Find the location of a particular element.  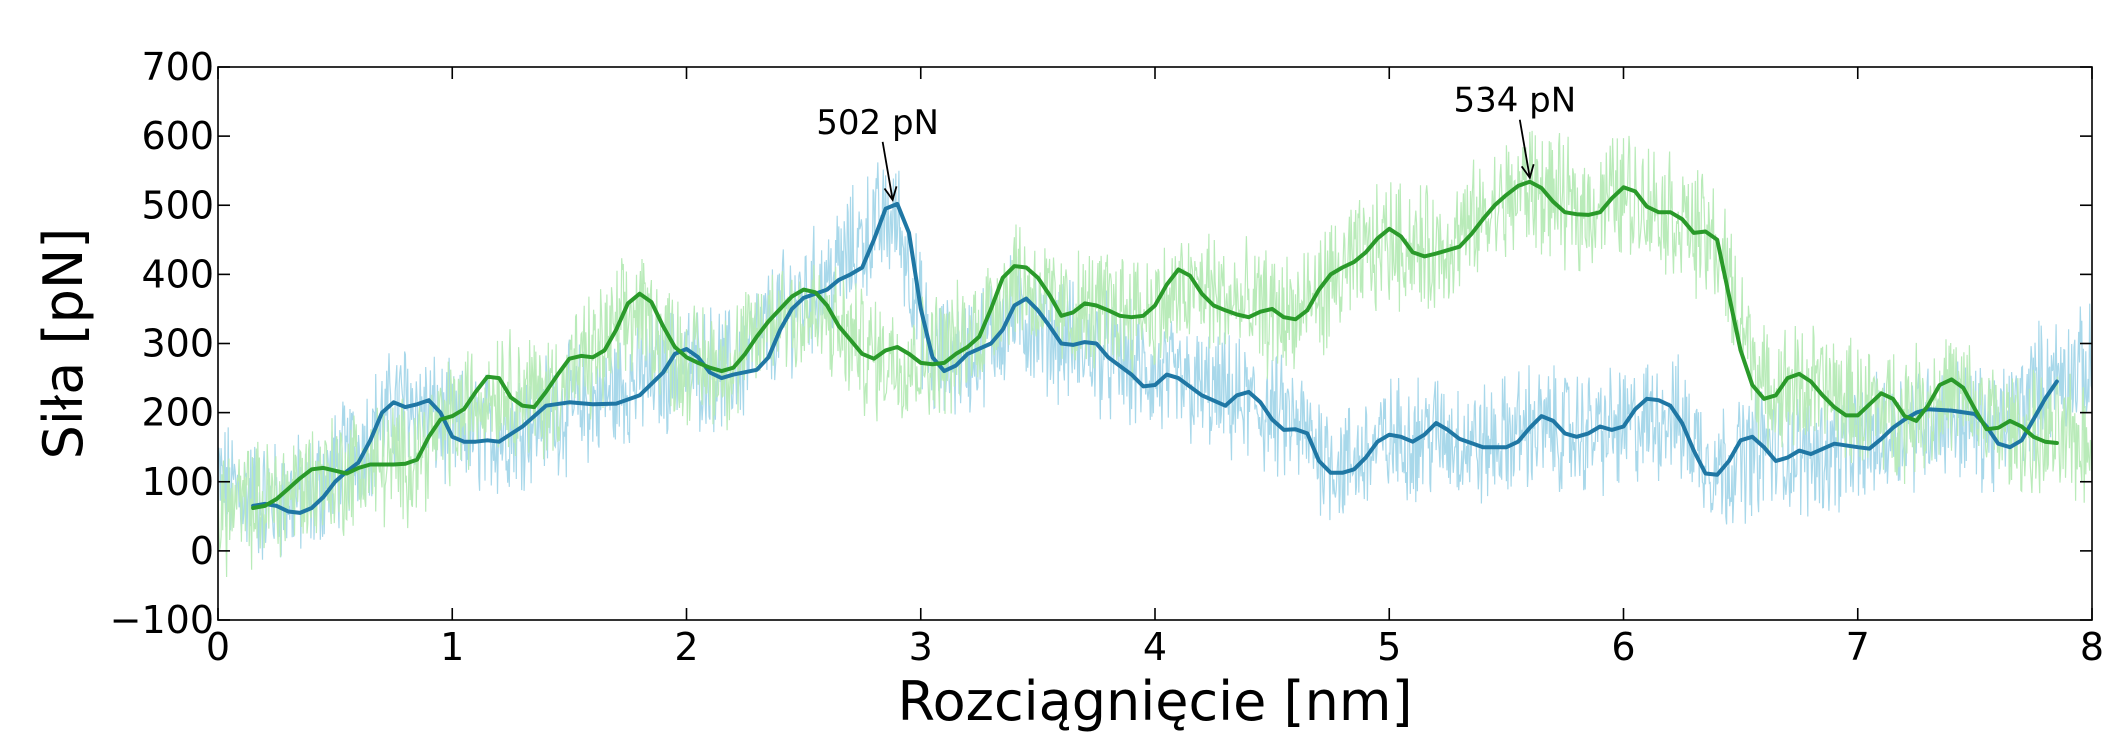

annotation-layer: 502 pN 534 pN is located at coordinates (1196, 141).